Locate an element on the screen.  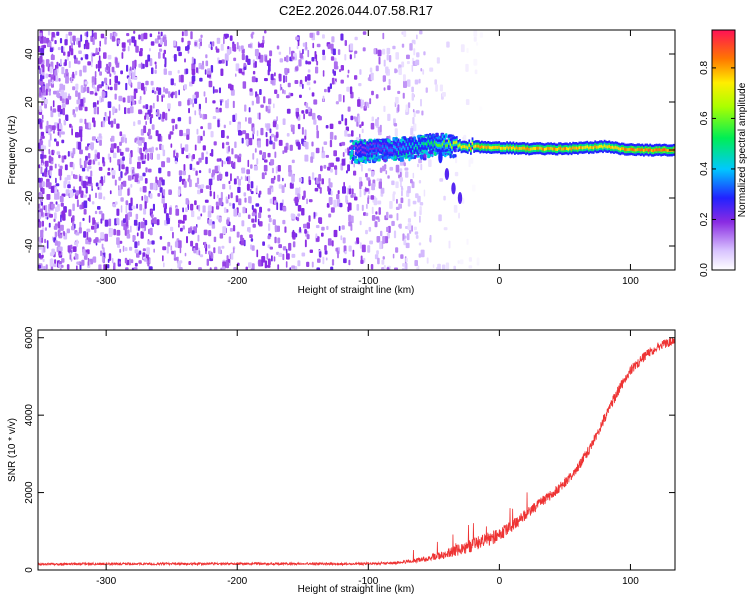
x-tick-label: -100 is located at coordinates (368, 581).